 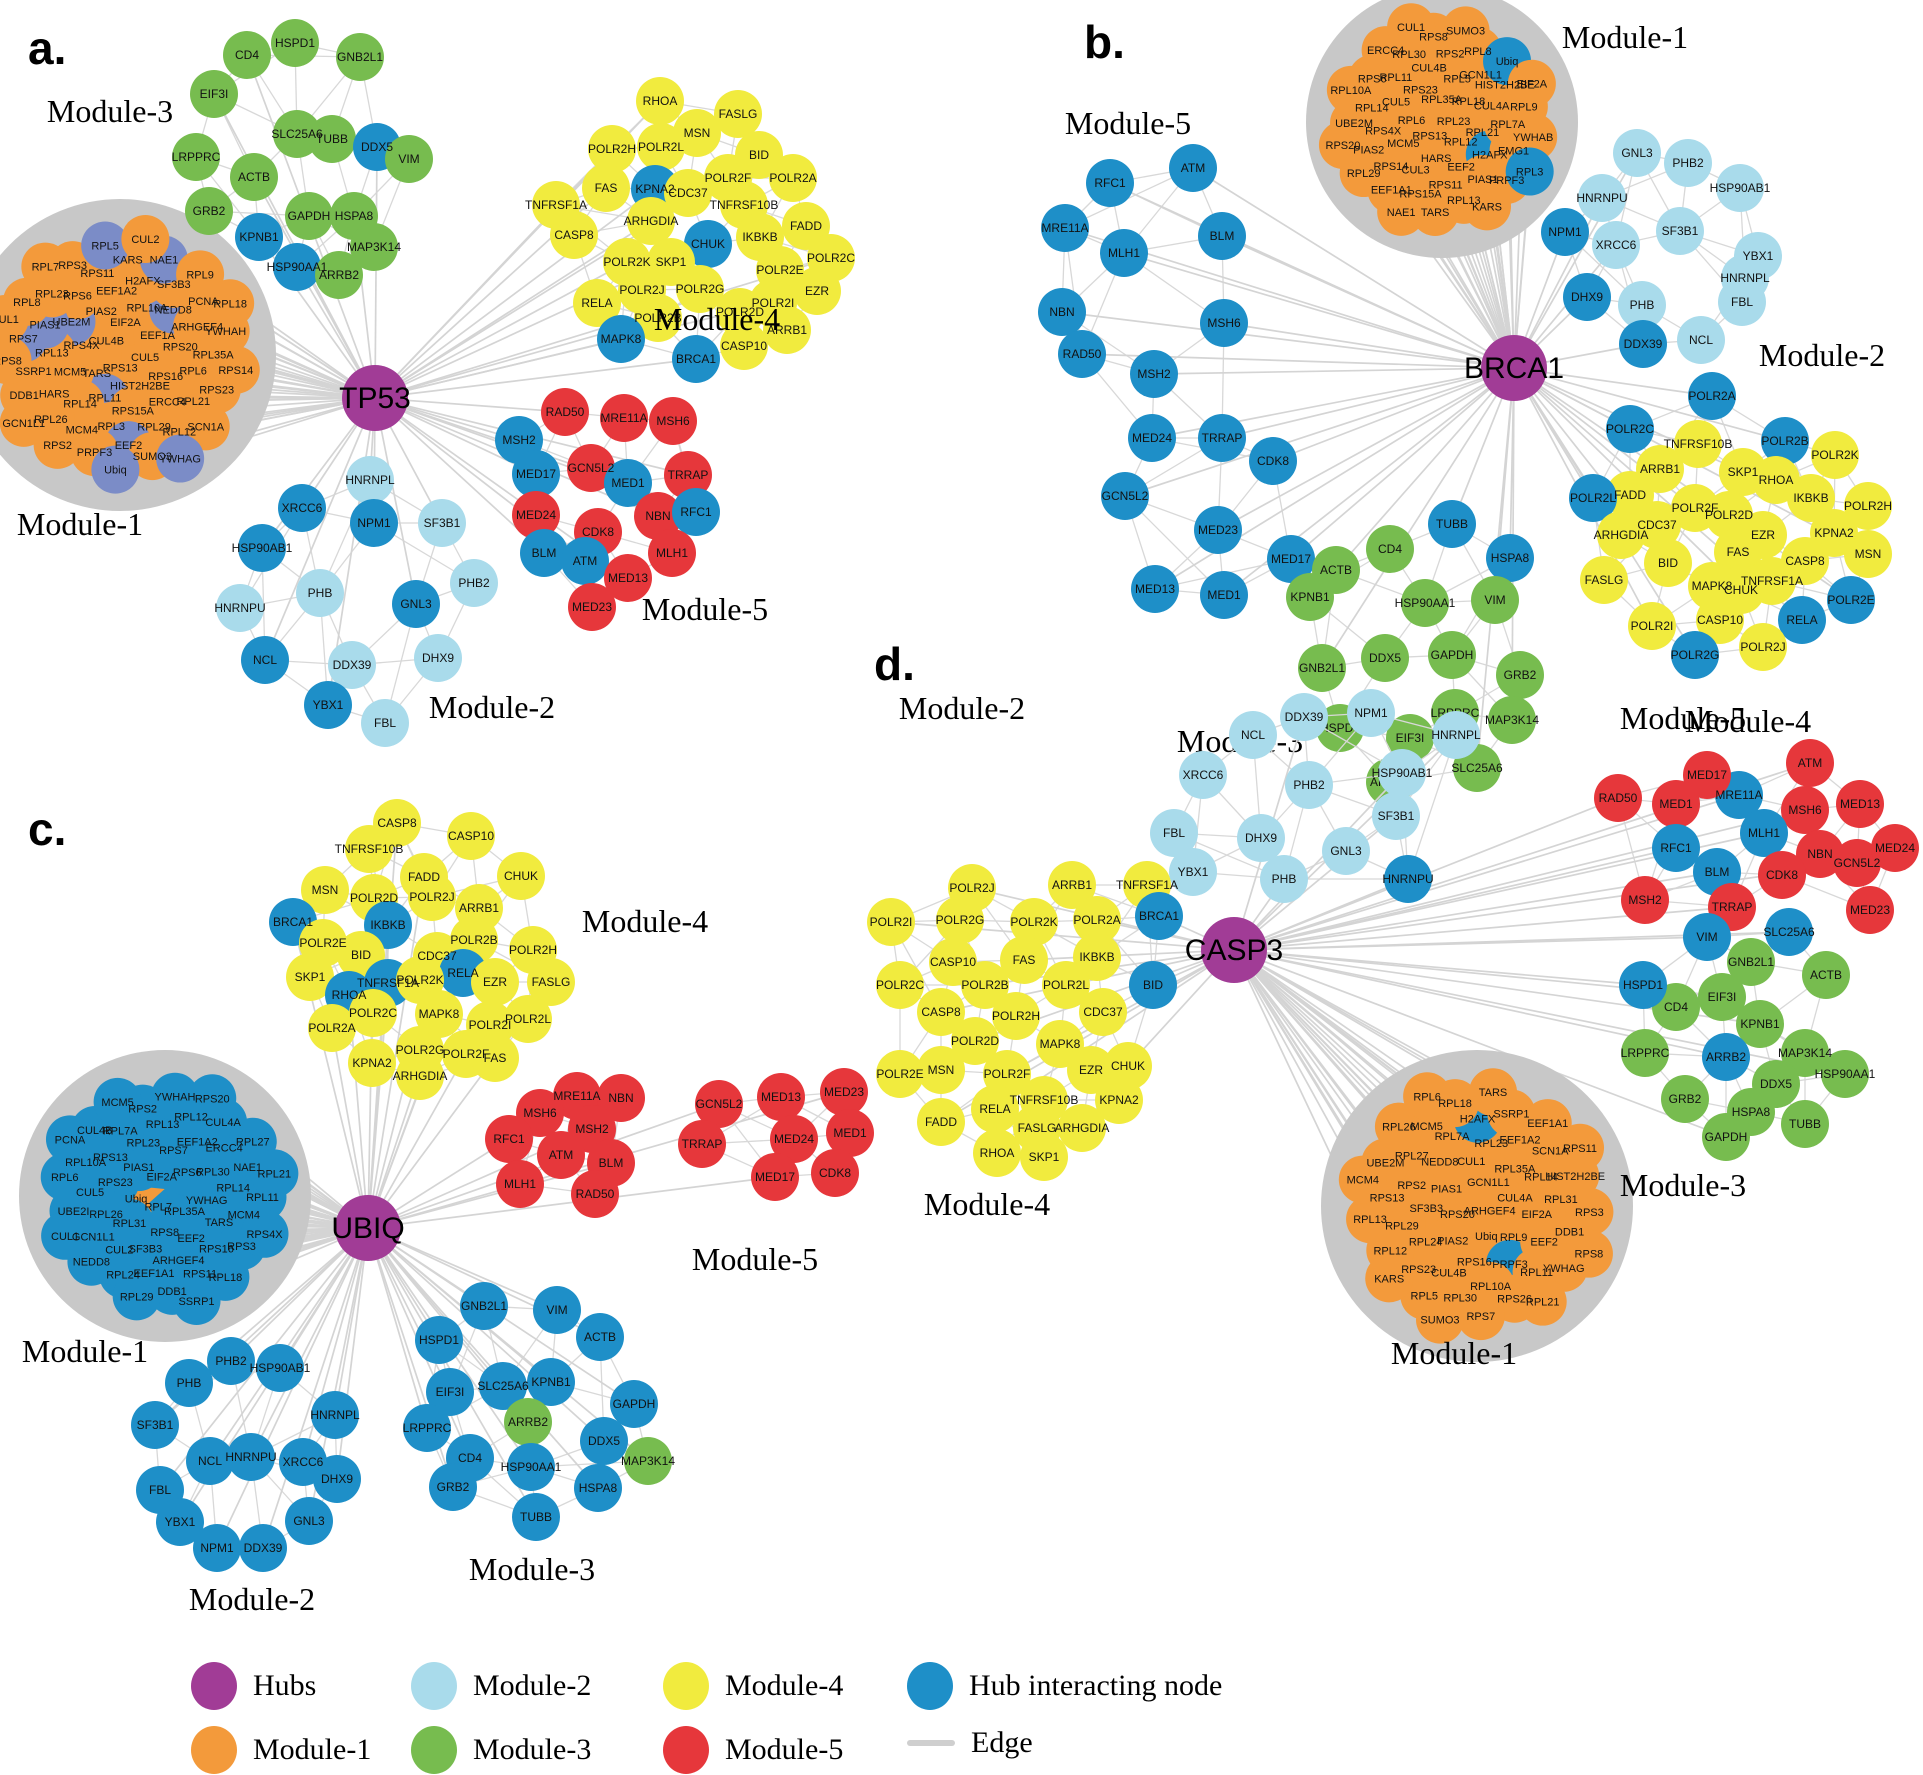 I want to click on node-a-GRB2, so click(x=209, y=211).